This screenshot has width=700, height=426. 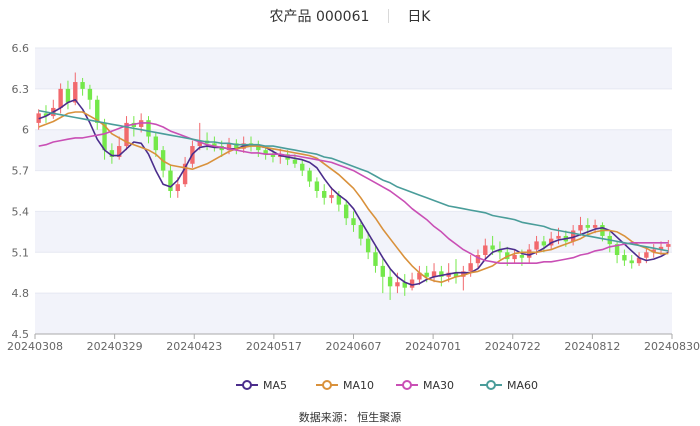 What do you see at coordinates (25, 130) in the screenshot?
I see `y-tick-label: 6` at bounding box center [25, 130].